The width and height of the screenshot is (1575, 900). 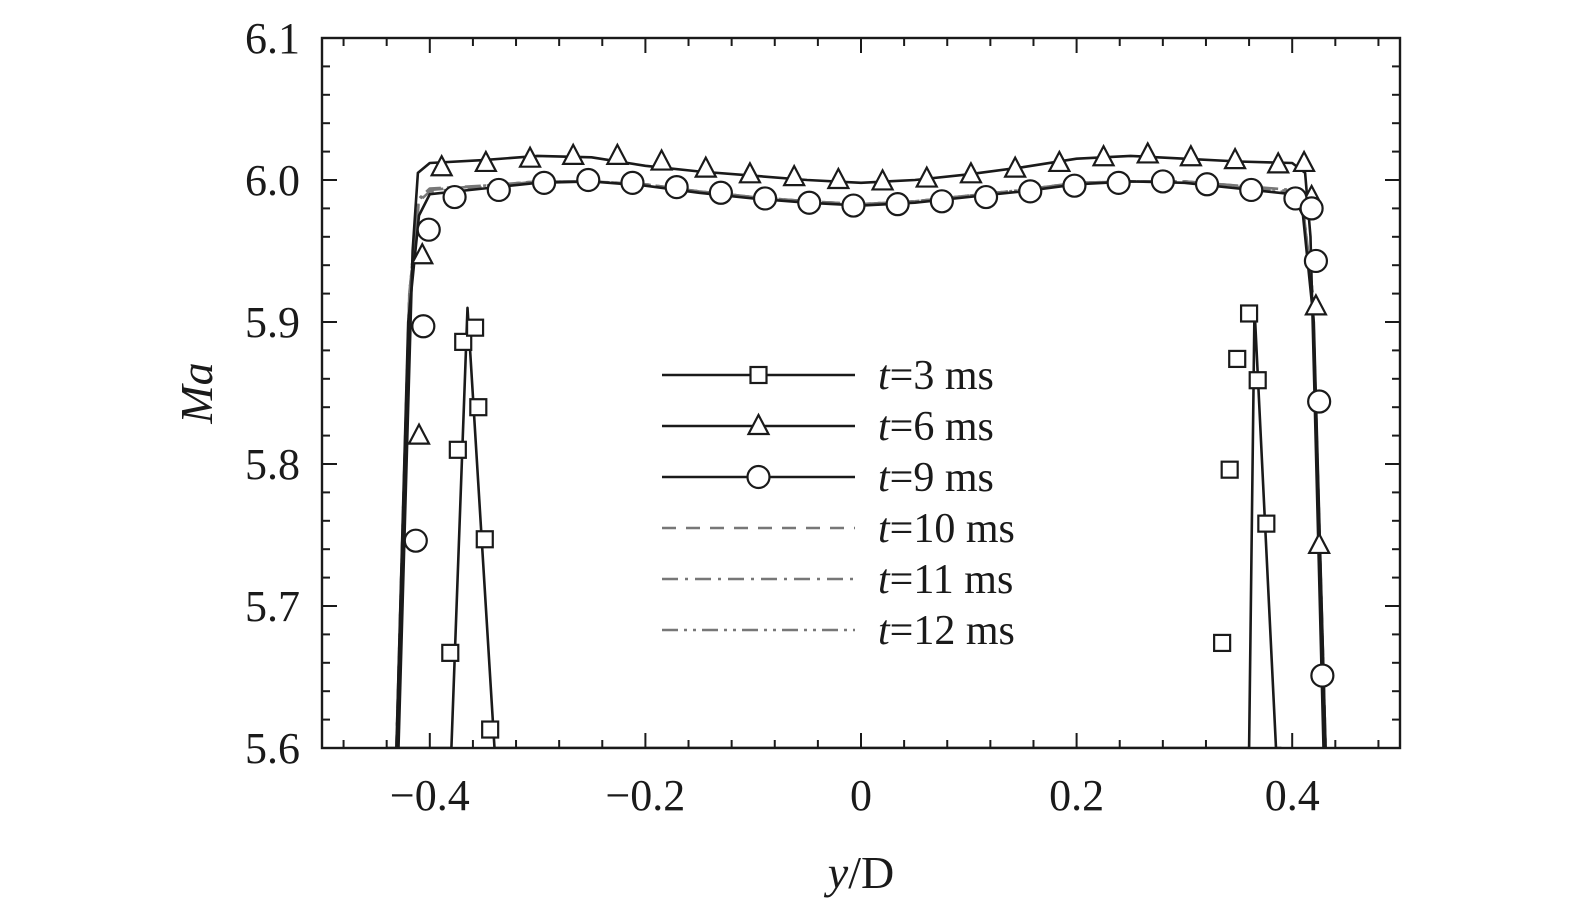 I want to click on legend-label-4: t=11 ms, so click(x=945, y=580).